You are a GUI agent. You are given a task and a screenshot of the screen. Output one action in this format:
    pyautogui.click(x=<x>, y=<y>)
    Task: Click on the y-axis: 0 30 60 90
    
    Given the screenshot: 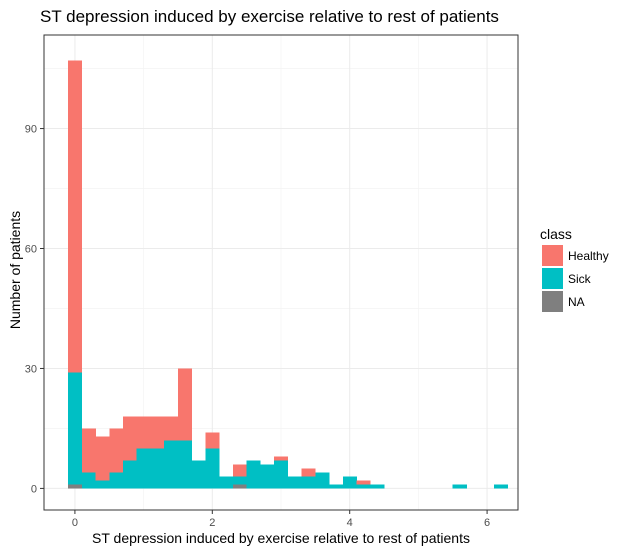 What is the action you would take?
    pyautogui.click(x=34, y=309)
    